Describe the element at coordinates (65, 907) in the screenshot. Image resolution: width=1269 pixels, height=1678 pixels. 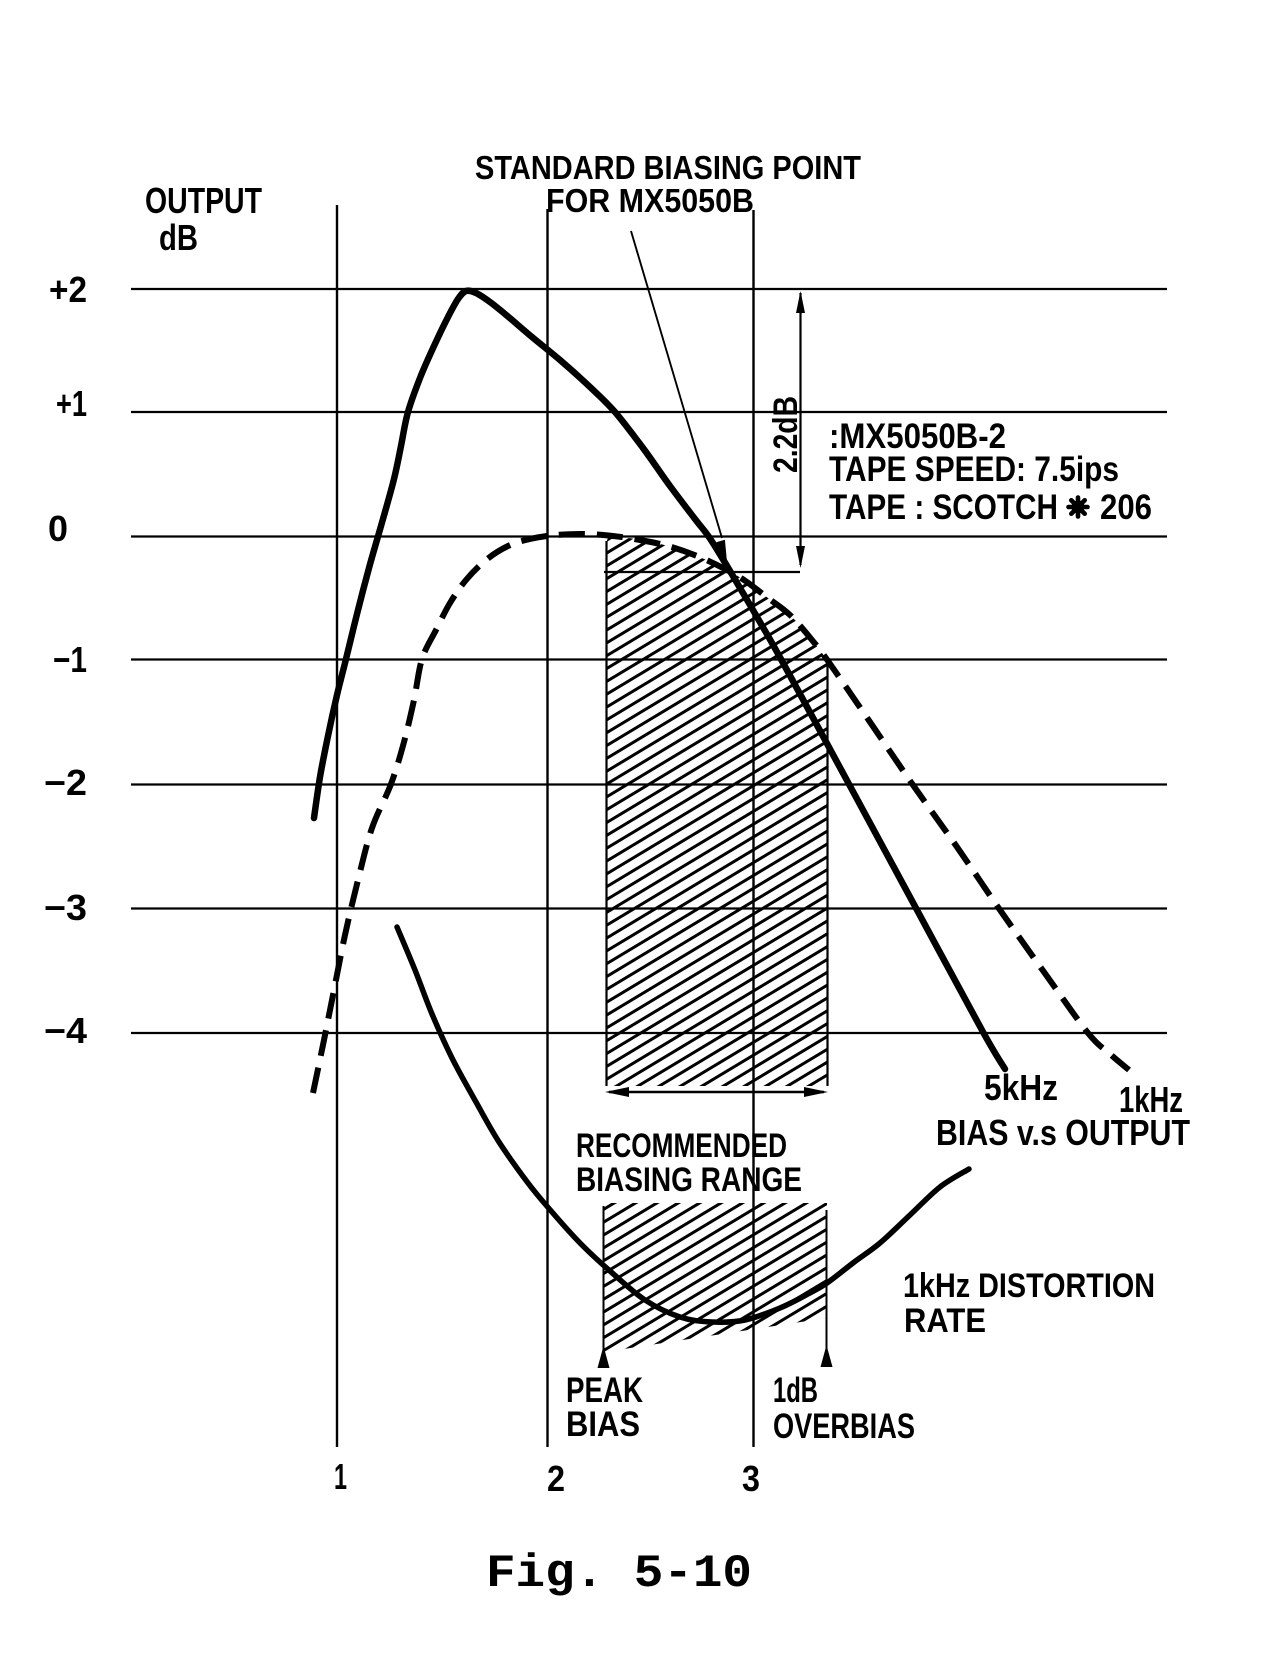
I see `svg-text: −3` at that location.